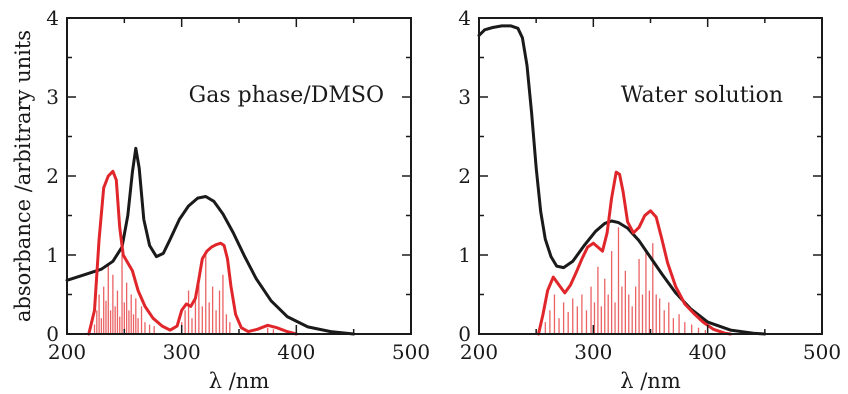  I want to click on panel-annotation: Gas phase/DMSO, so click(286, 95).